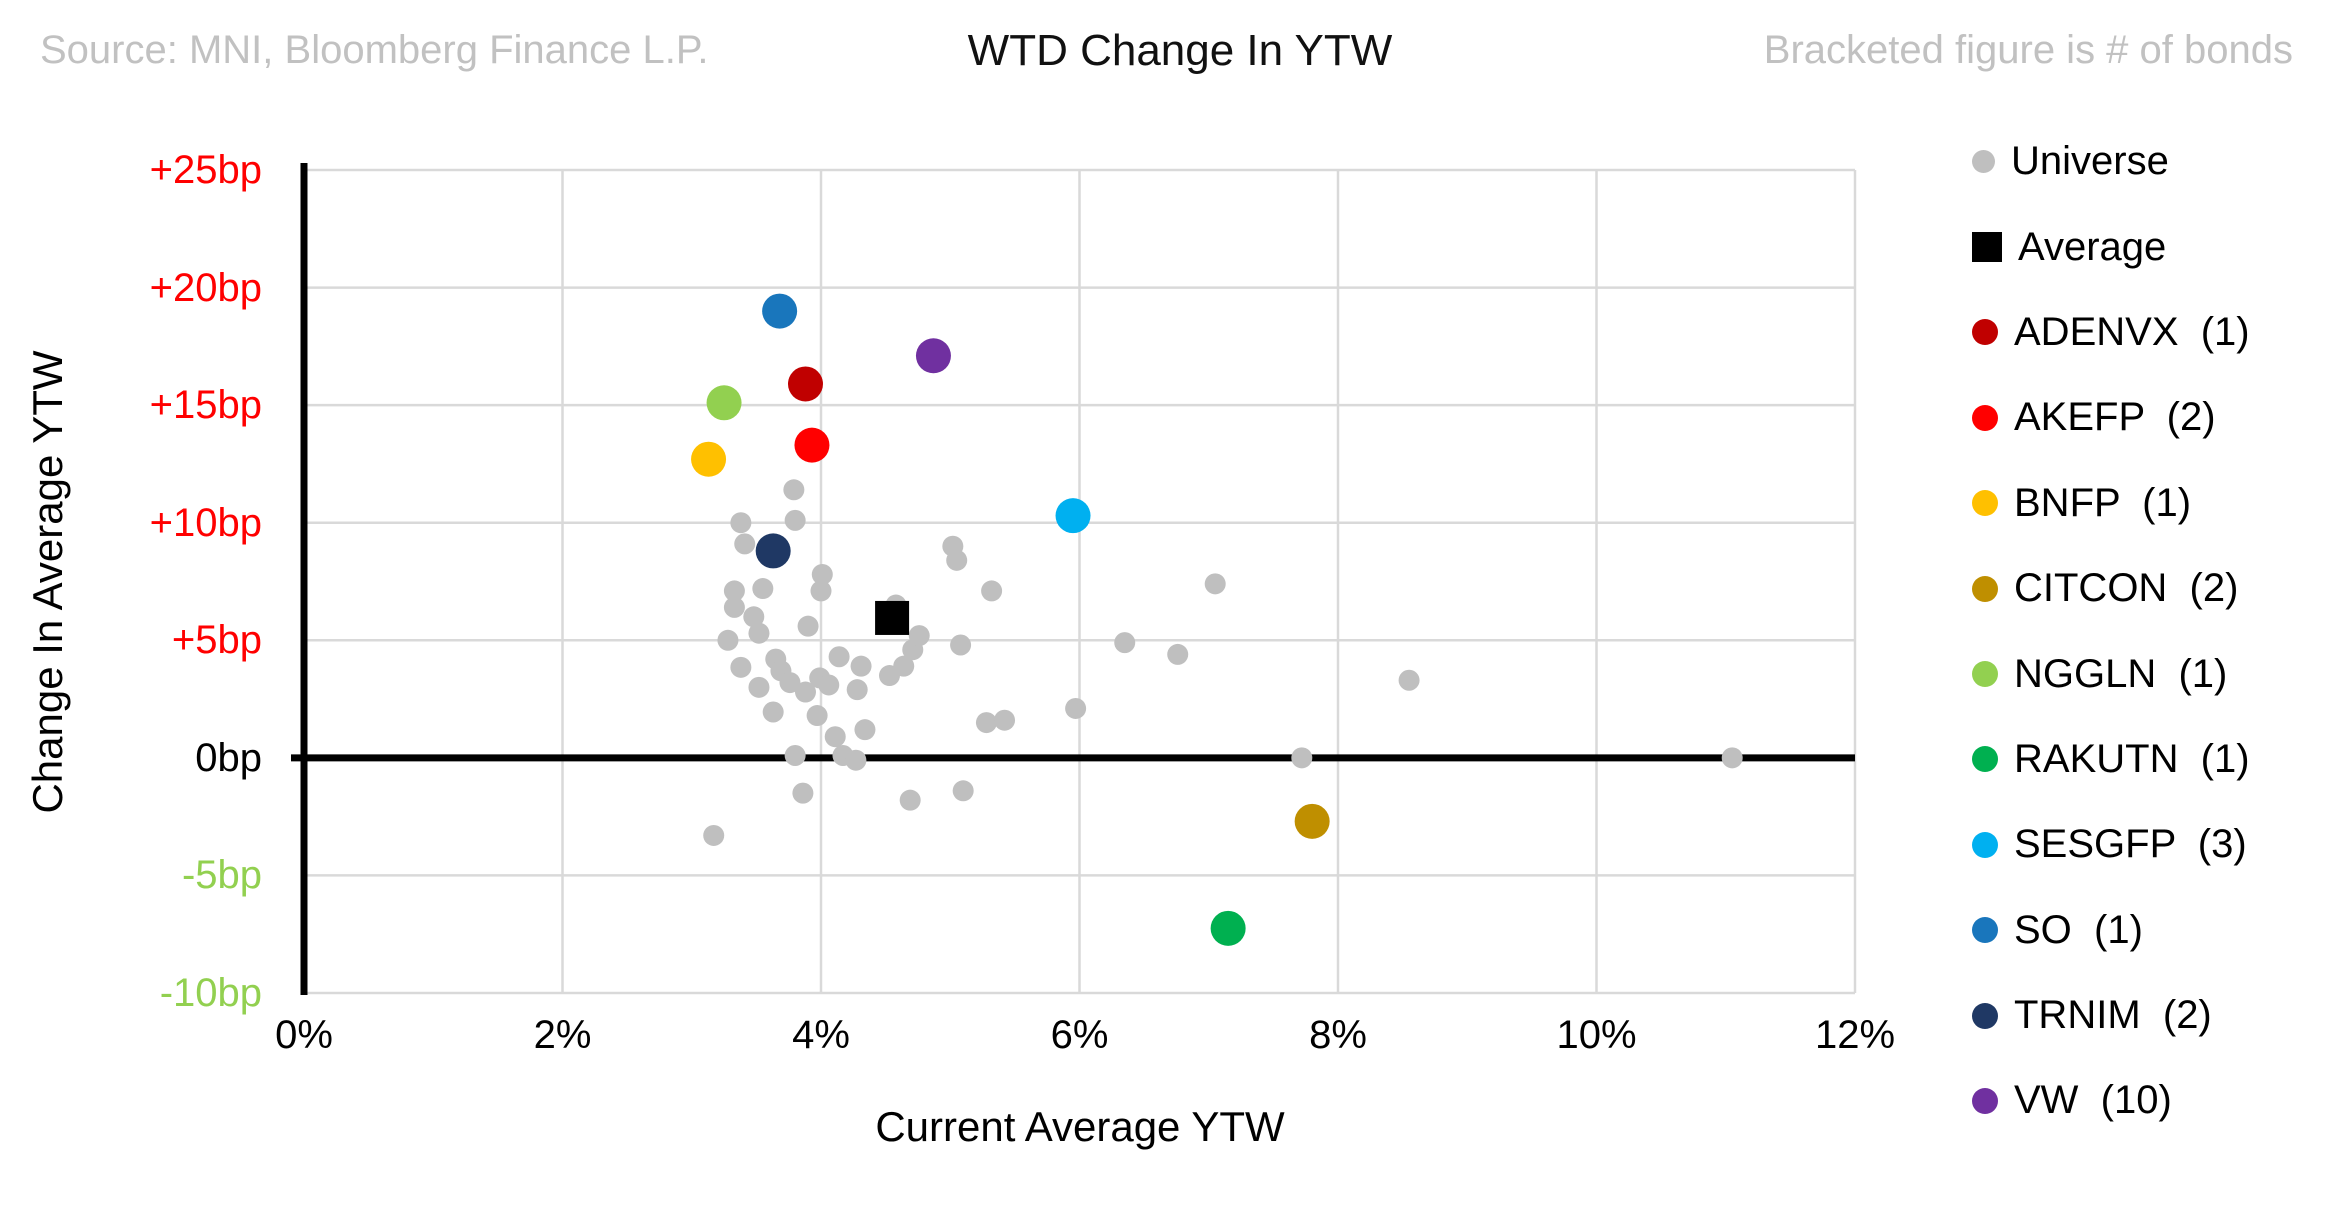 The width and height of the screenshot is (2325, 1219). I want to click on y-tick-0: 0bp, so click(228, 757).